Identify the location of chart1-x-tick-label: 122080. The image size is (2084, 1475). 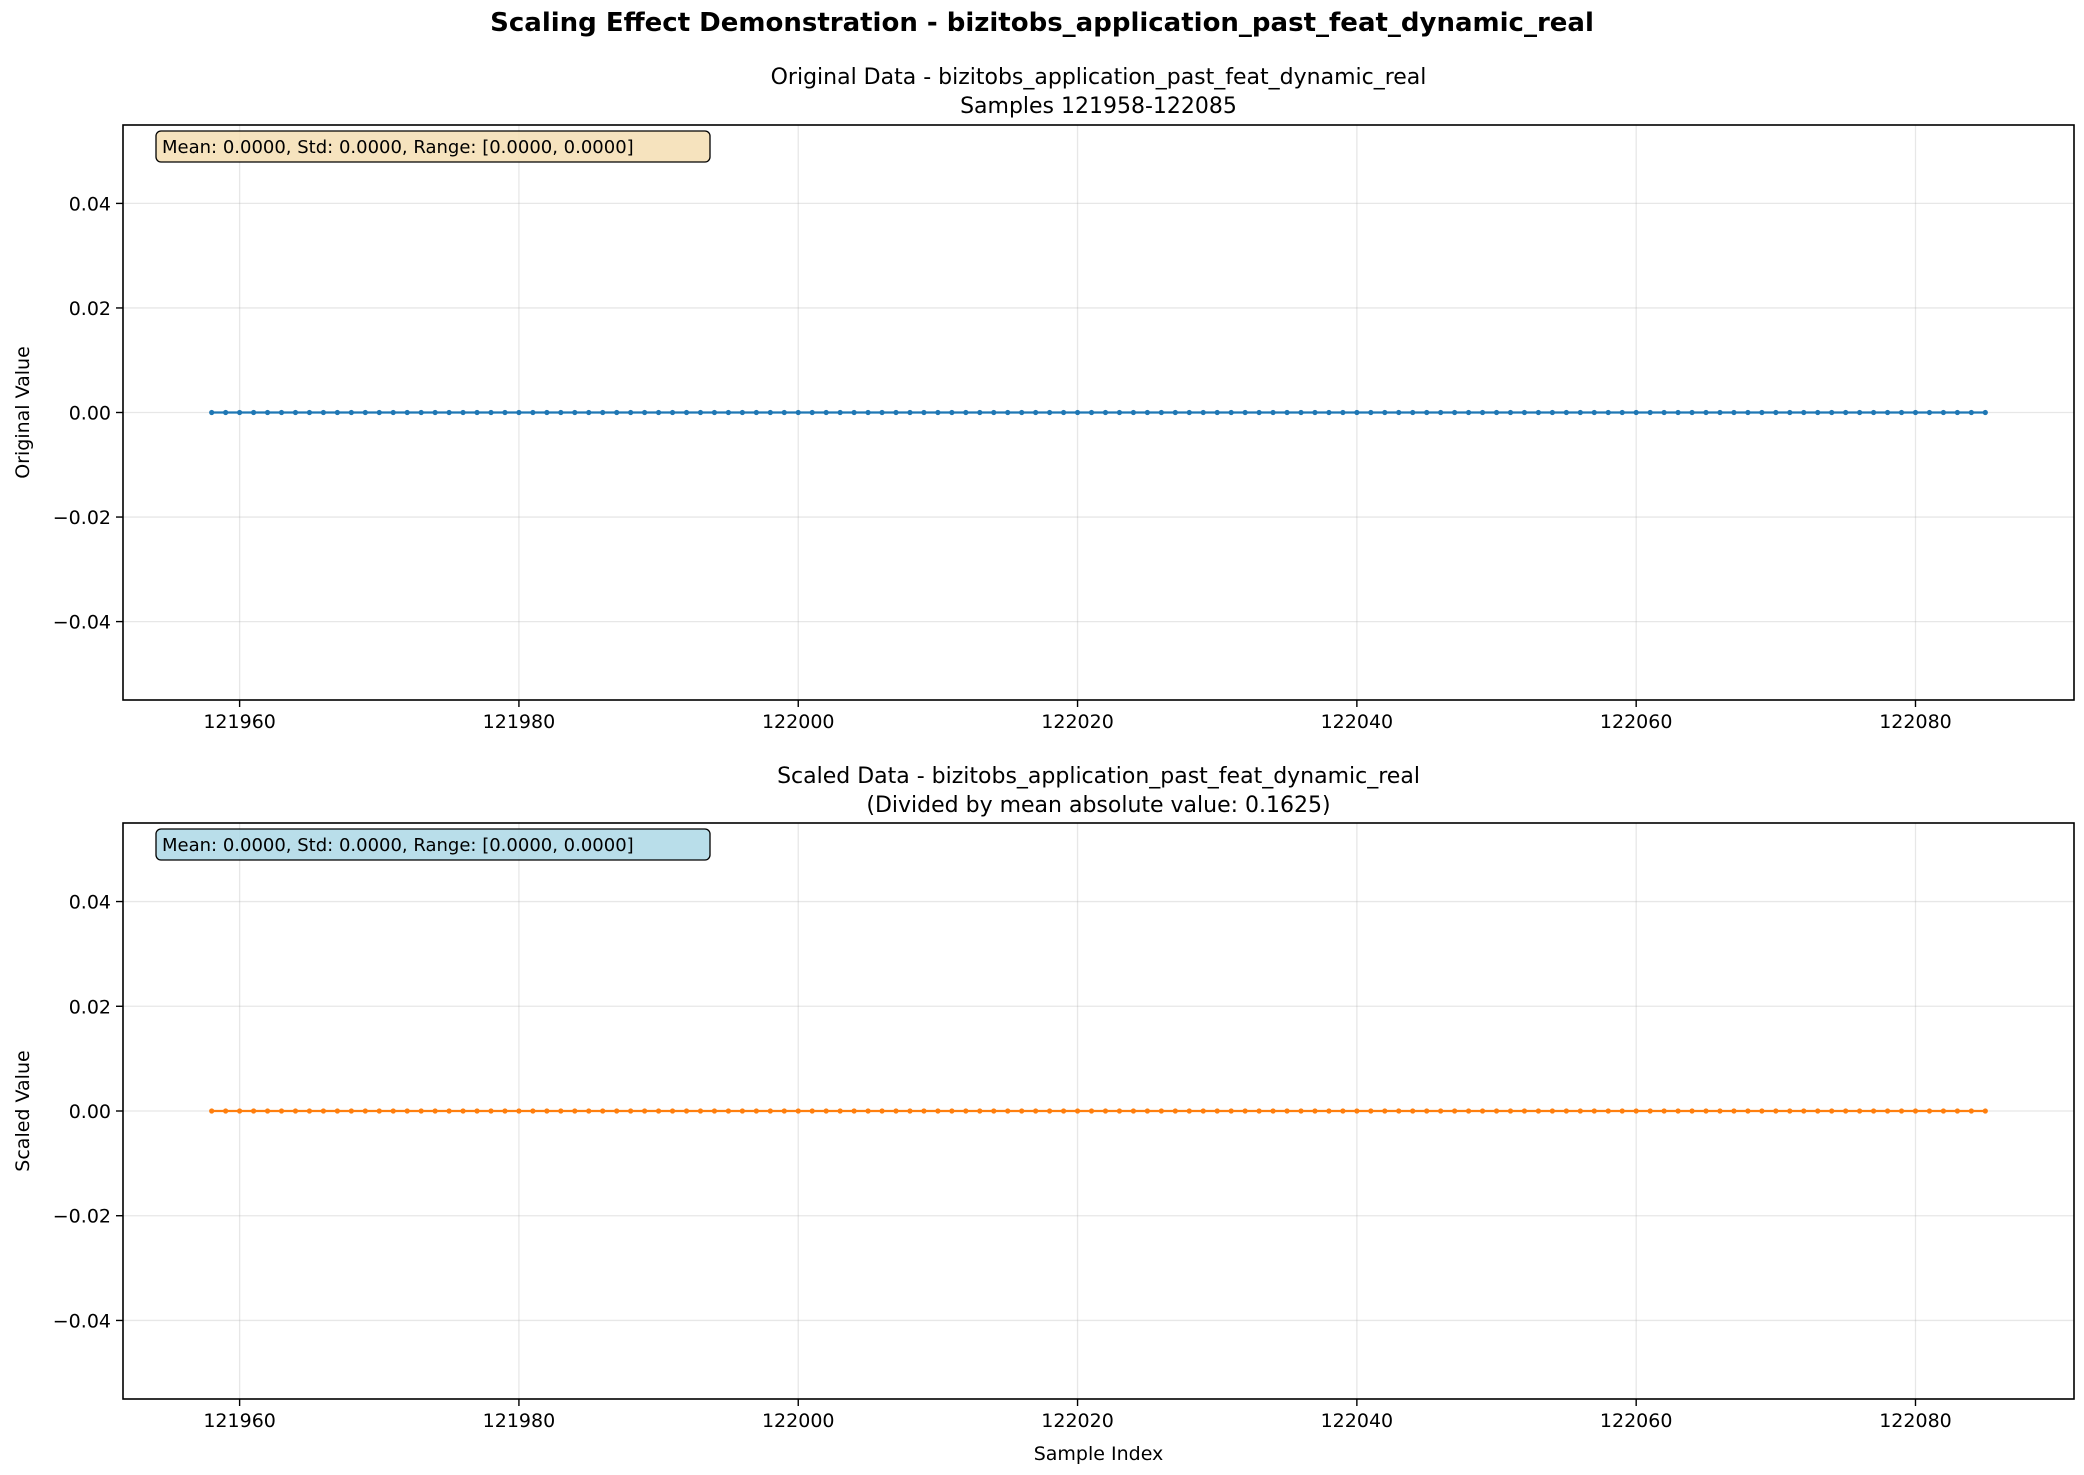
(1915, 1421).